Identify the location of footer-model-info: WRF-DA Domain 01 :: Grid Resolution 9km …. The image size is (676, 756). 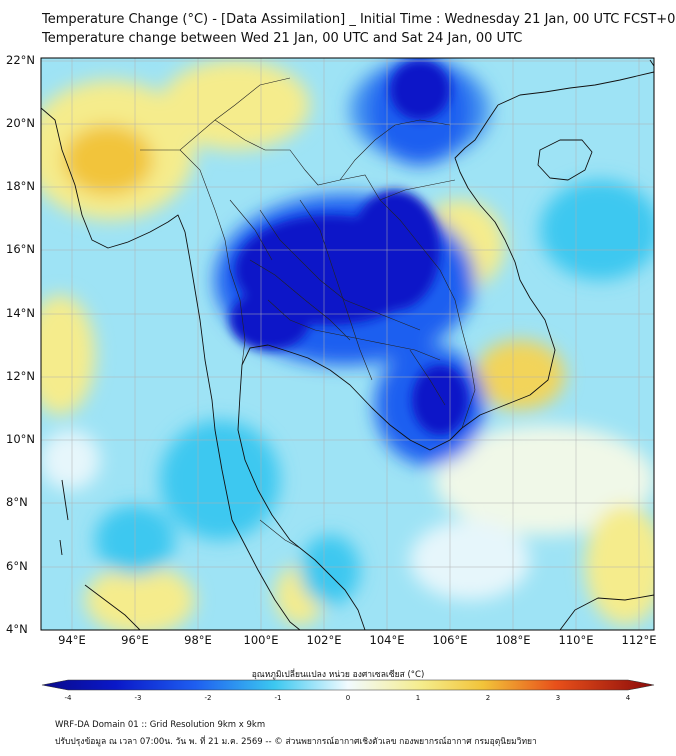
(160, 725).